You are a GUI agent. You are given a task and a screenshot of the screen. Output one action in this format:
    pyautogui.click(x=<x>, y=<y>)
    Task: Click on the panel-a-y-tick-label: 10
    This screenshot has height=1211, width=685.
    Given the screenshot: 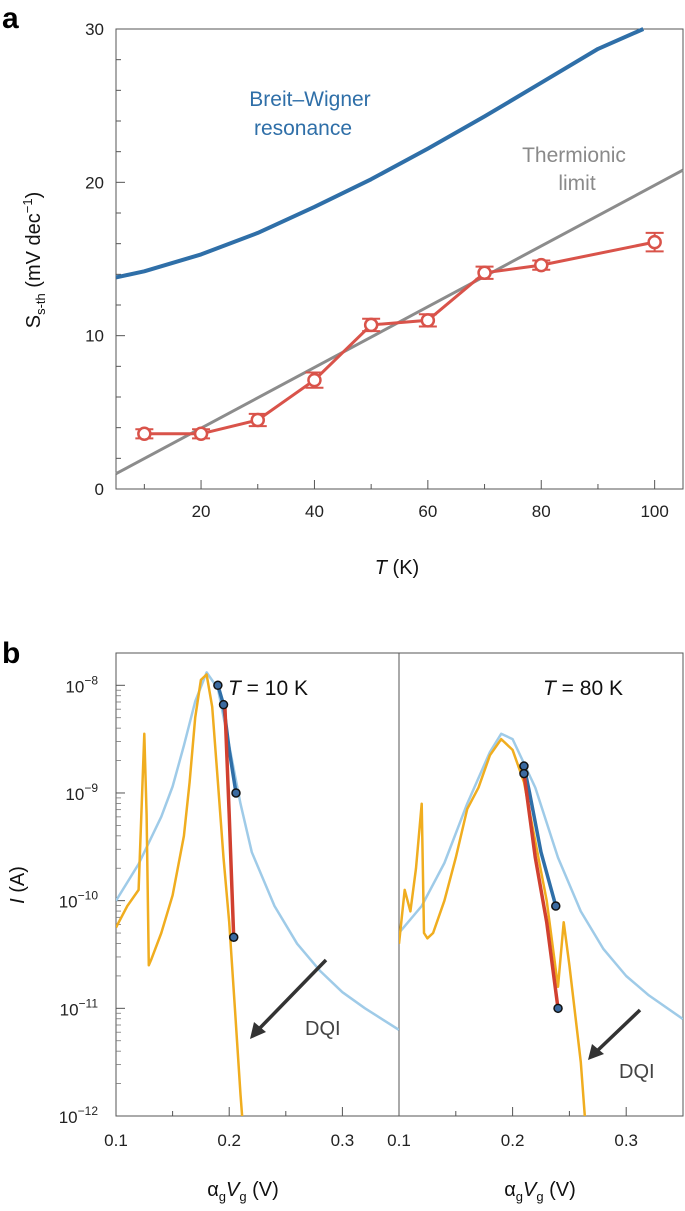 What is the action you would take?
    pyautogui.click(x=94, y=336)
    